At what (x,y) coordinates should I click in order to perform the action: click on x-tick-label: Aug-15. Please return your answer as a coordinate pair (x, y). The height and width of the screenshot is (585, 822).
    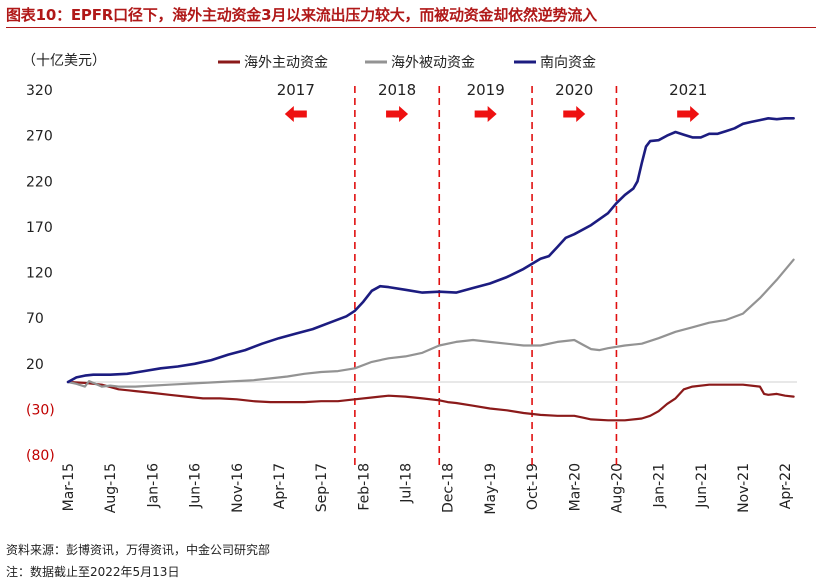
    Looking at the image, I should click on (111, 488).